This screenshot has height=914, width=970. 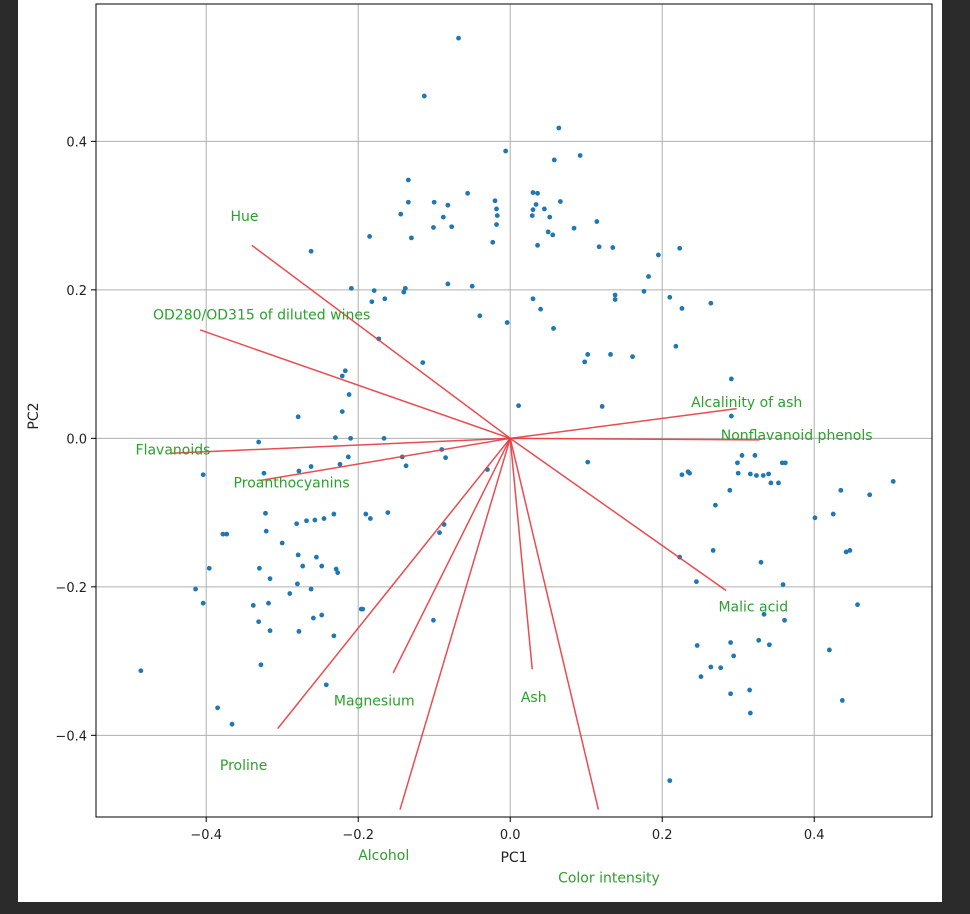 What do you see at coordinates (76, 142) in the screenshot?
I see `y-tick-label: 0.4` at bounding box center [76, 142].